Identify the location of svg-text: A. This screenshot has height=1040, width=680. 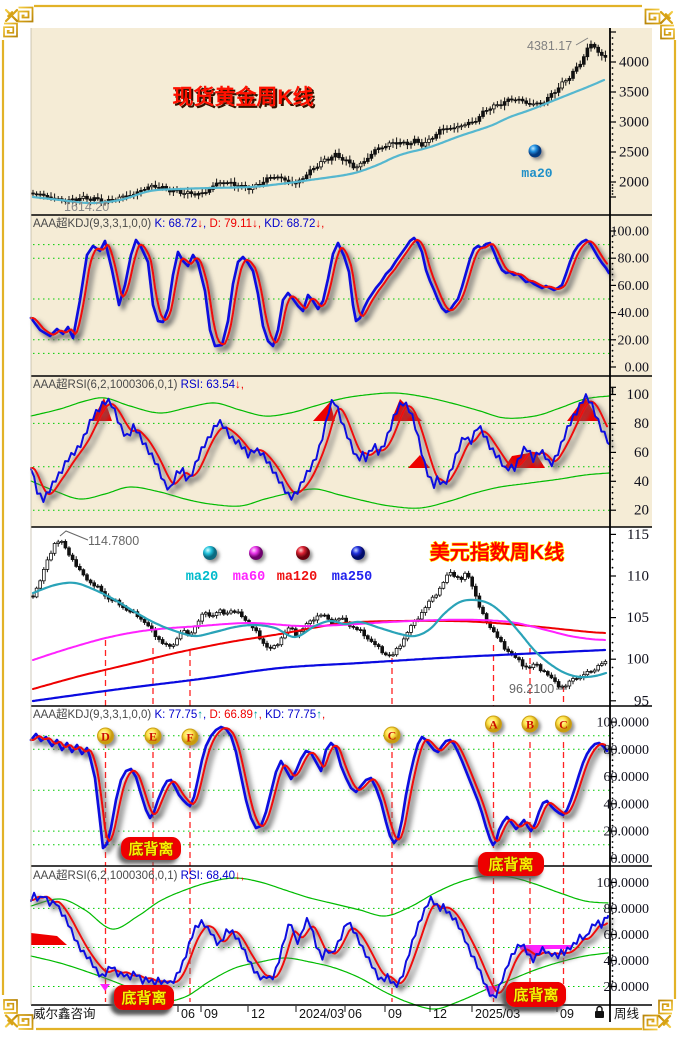
(493, 725).